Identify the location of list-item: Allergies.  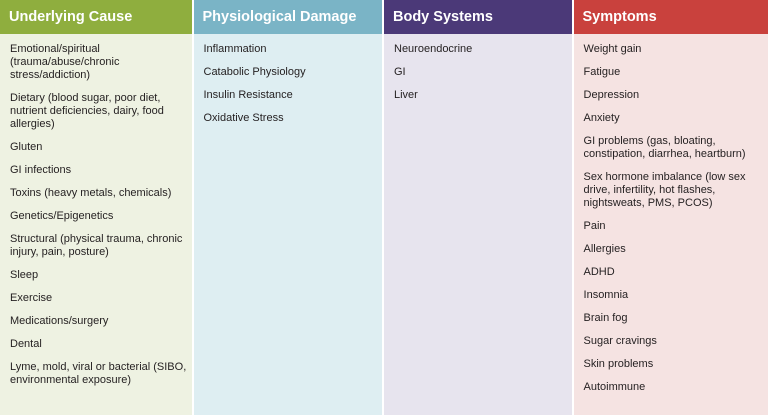
(604, 249).